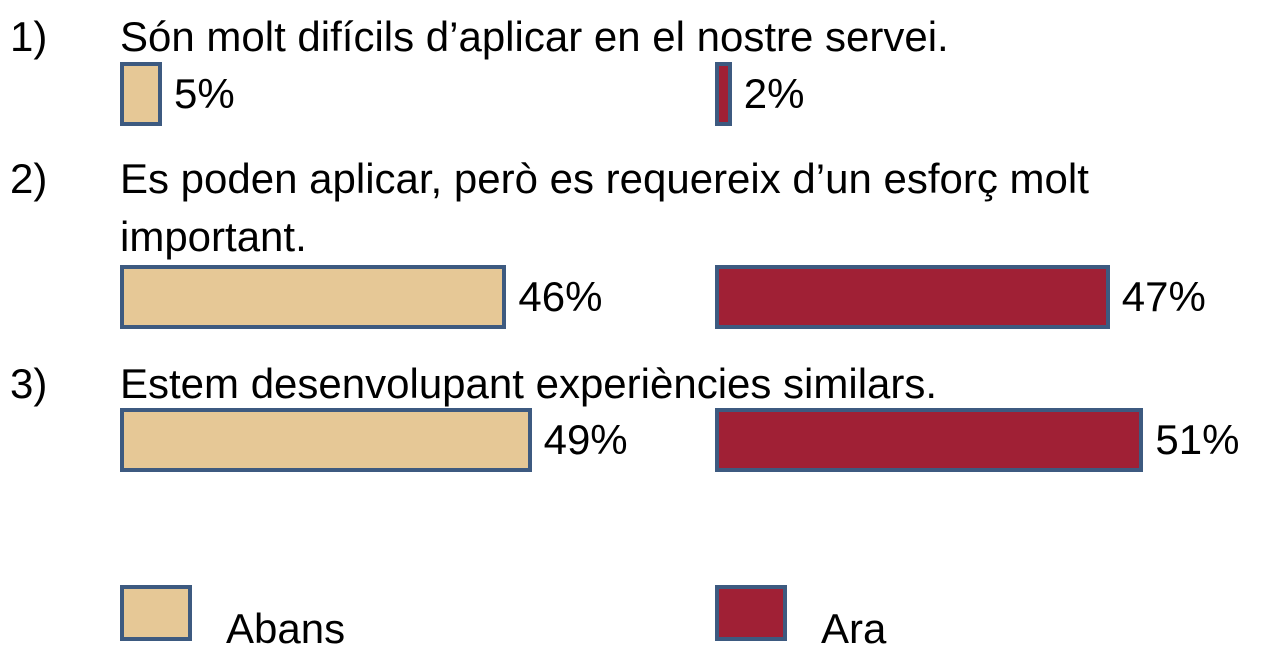 The height and width of the screenshot is (646, 1281). Describe the element at coordinates (774, 93) in the screenshot. I see `value-label: 2%` at that location.